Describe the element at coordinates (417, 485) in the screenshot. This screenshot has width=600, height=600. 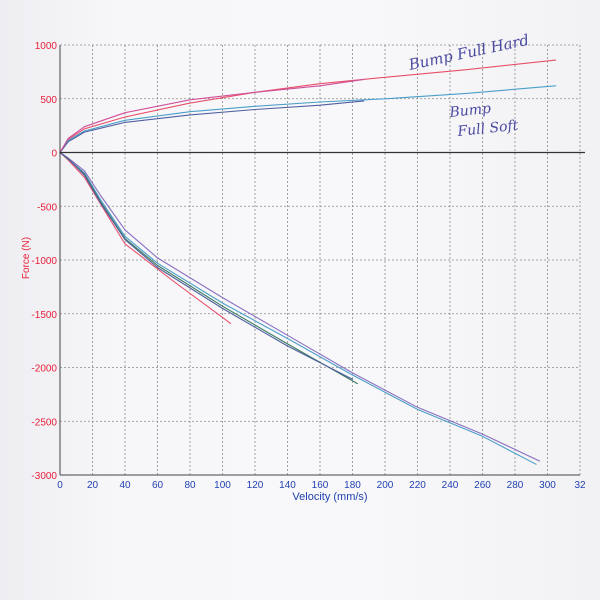
I see `x-tick-label: 220` at that location.